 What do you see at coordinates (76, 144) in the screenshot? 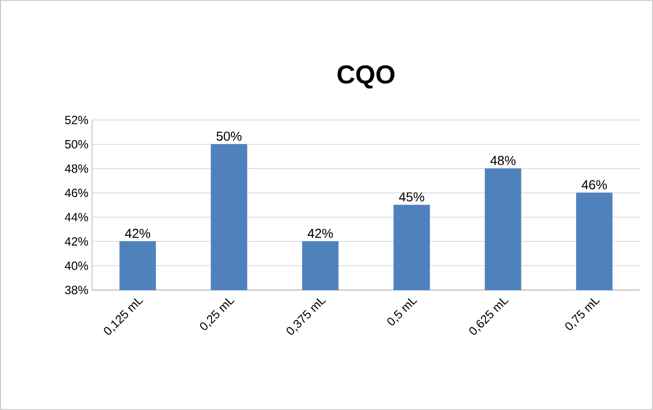
I see `y-tick-label: 50%` at bounding box center [76, 144].